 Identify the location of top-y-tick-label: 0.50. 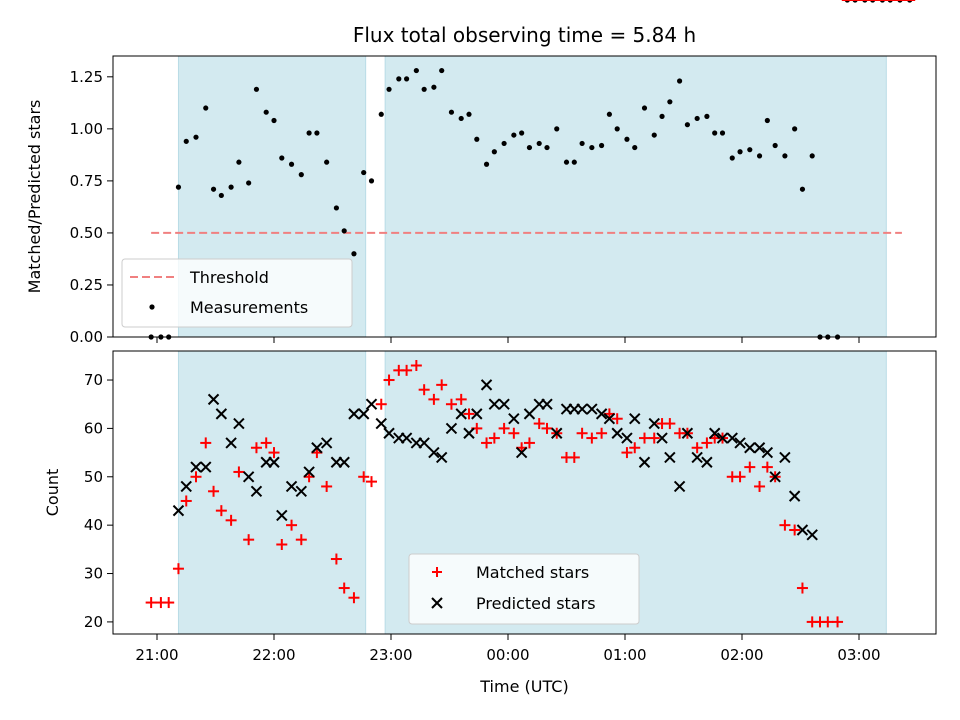
(86, 233).